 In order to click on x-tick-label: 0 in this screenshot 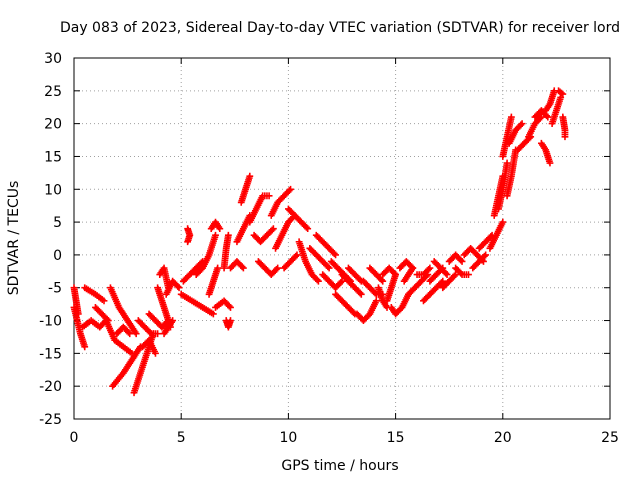, I will do `click(74, 438)`.